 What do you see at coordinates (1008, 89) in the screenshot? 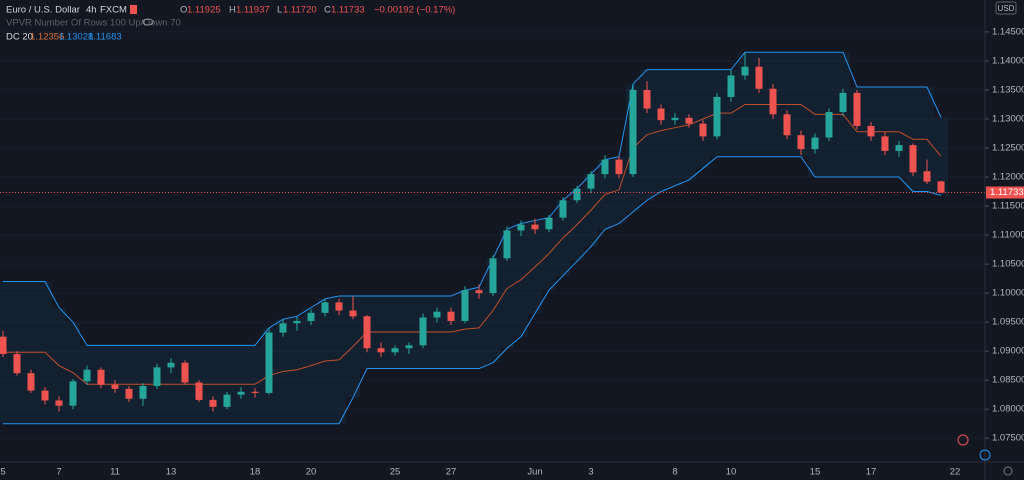
I see `y-tick-label: 1.13500` at bounding box center [1008, 89].